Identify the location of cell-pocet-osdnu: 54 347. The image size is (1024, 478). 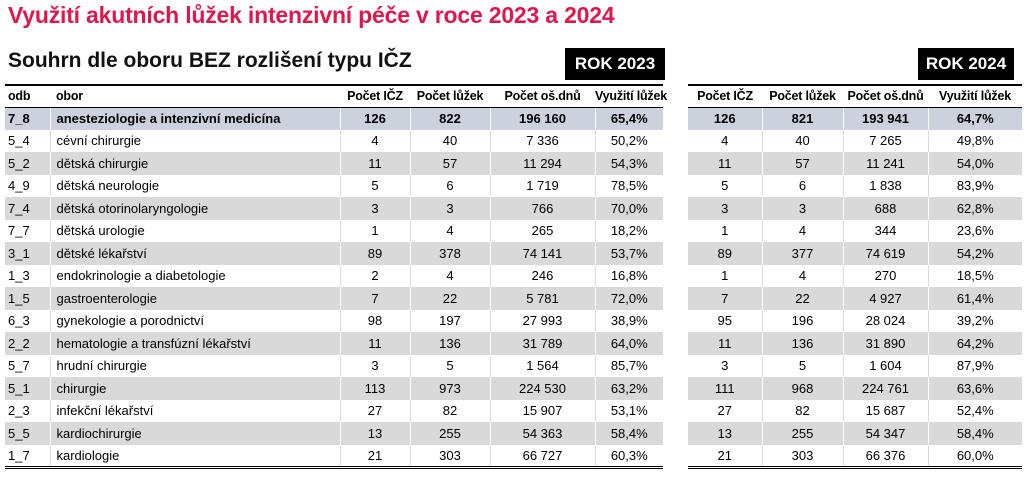
(885, 433).